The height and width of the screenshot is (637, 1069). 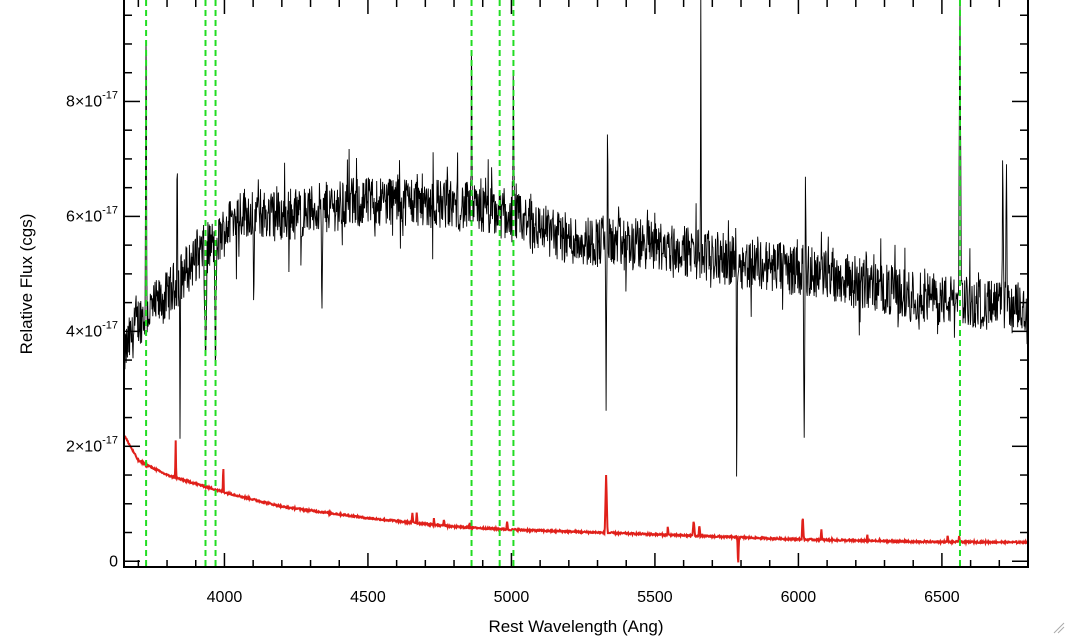 What do you see at coordinates (512, 597) in the screenshot?
I see `x-tick-label: 5000` at bounding box center [512, 597].